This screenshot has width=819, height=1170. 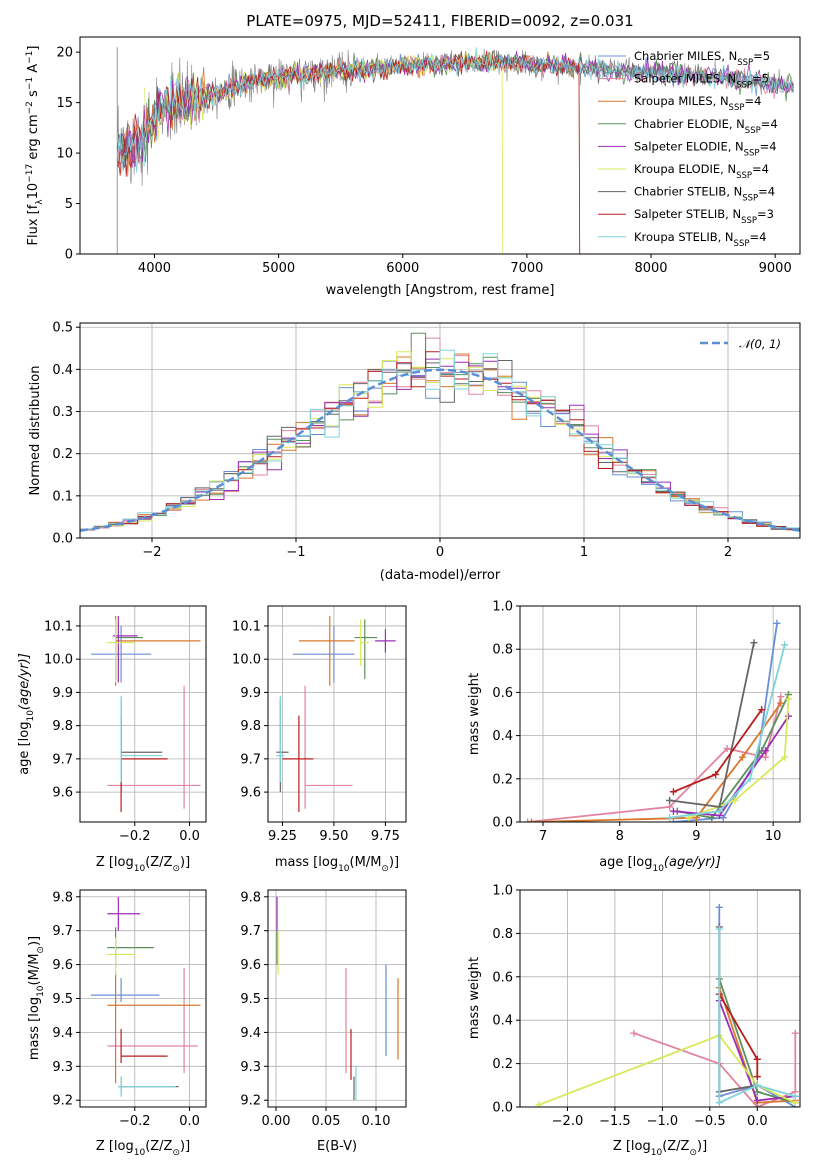 What do you see at coordinates (385, 869) in the screenshot?
I see `age-vs-mass-xlabel-part: ⊙` at bounding box center [385, 869].